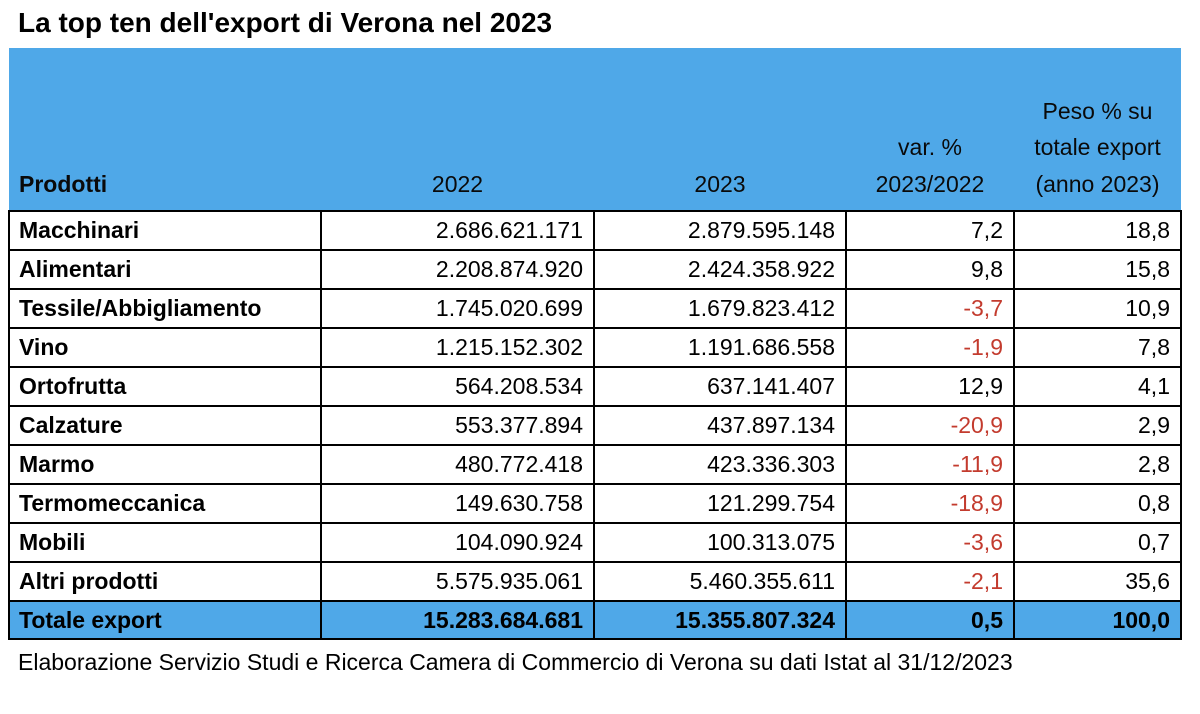 The height and width of the screenshot is (714, 1200). What do you see at coordinates (457, 129) in the screenshot?
I see `column-header-2022: 2022` at bounding box center [457, 129].